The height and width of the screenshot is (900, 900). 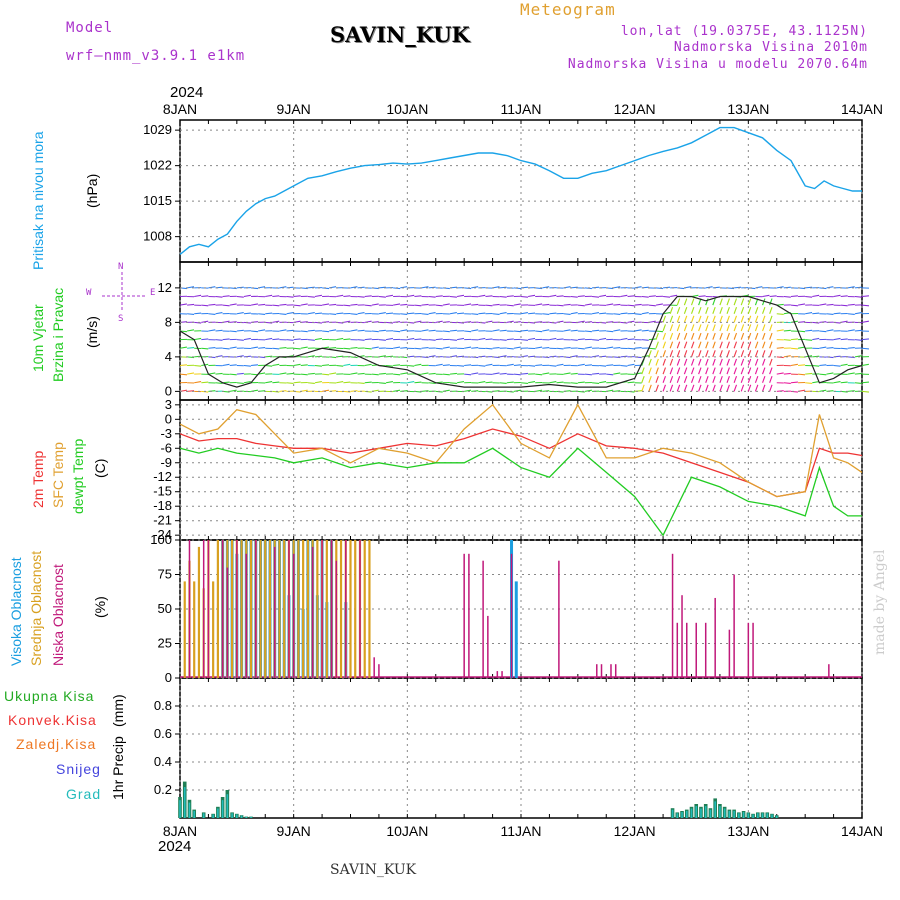 What do you see at coordinates (165, 643) in the screenshot?
I see `y-tick-label-cloud: 25` at bounding box center [165, 643].